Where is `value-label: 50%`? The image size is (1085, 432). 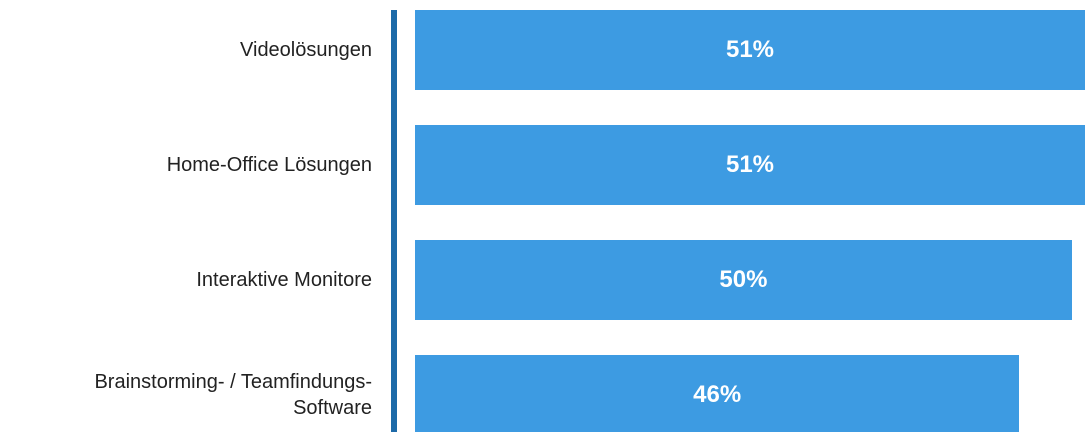 value-label: 50% is located at coordinates (743, 279).